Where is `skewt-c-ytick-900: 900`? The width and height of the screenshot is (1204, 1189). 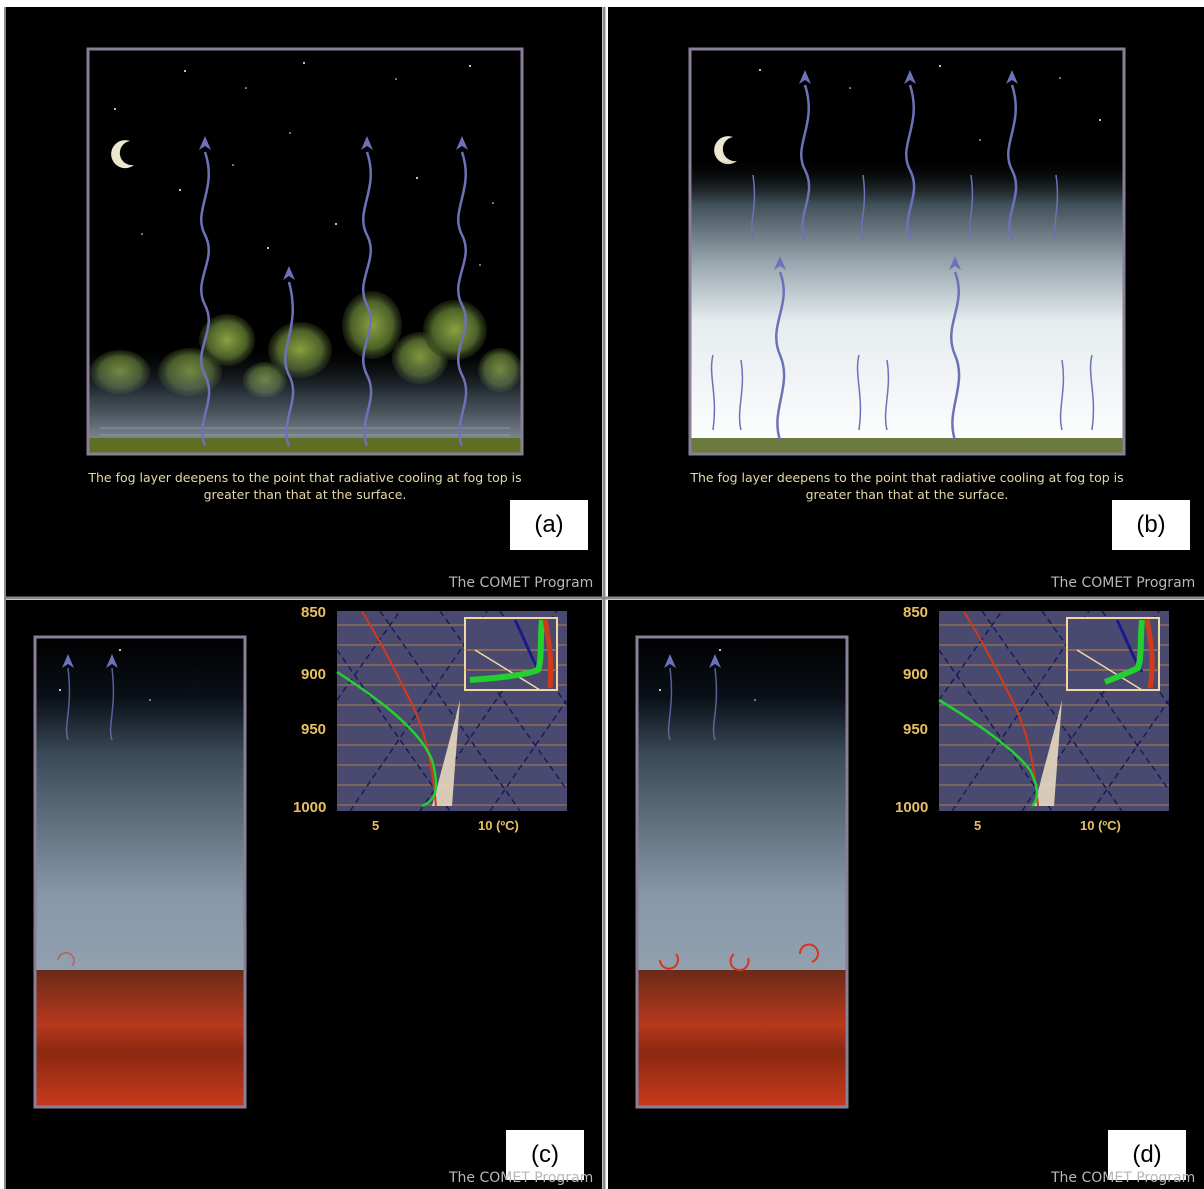 skewt-c-ytick-900: 900 is located at coordinates (313, 674).